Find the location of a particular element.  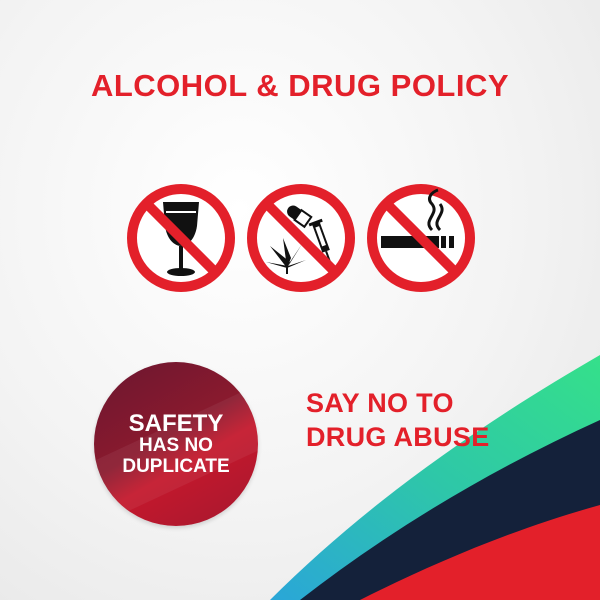

badge-line-3: DUPLICATE is located at coordinates (176, 466).